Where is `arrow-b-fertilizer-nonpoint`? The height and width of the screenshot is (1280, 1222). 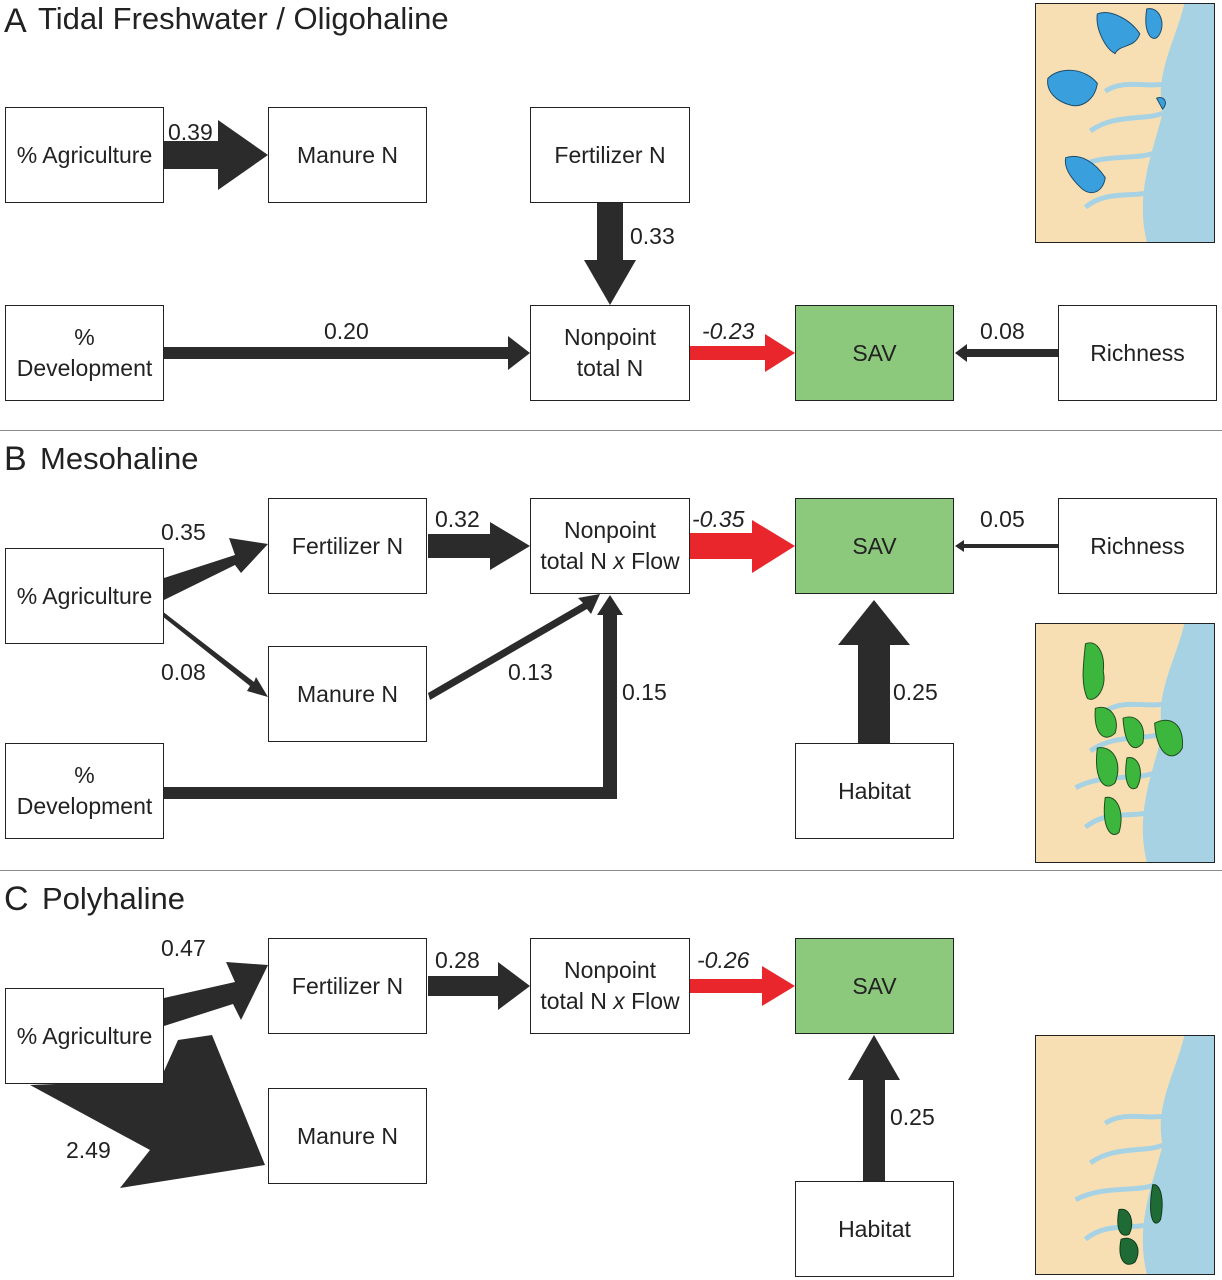
arrow-b-fertilizer-nonpoint is located at coordinates (479, 546).